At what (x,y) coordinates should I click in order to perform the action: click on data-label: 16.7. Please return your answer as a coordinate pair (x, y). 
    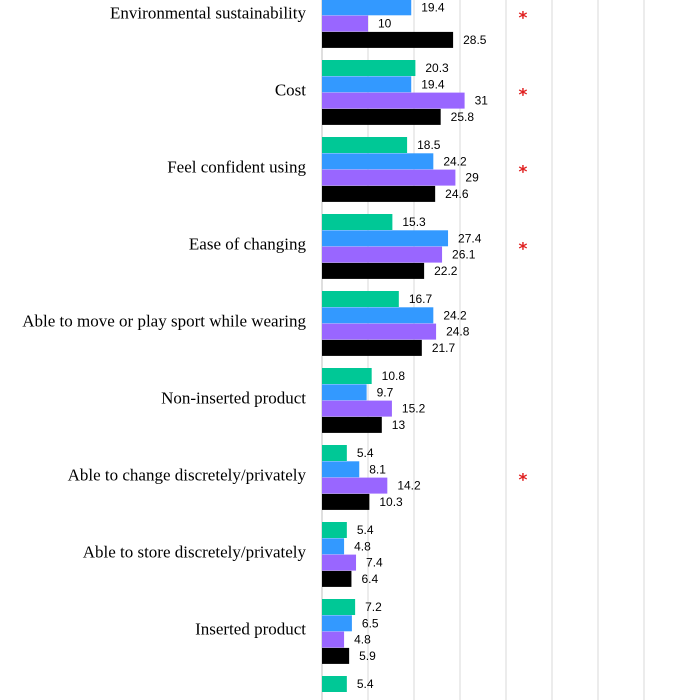
    Looking at the image, I should click on (421, 299).